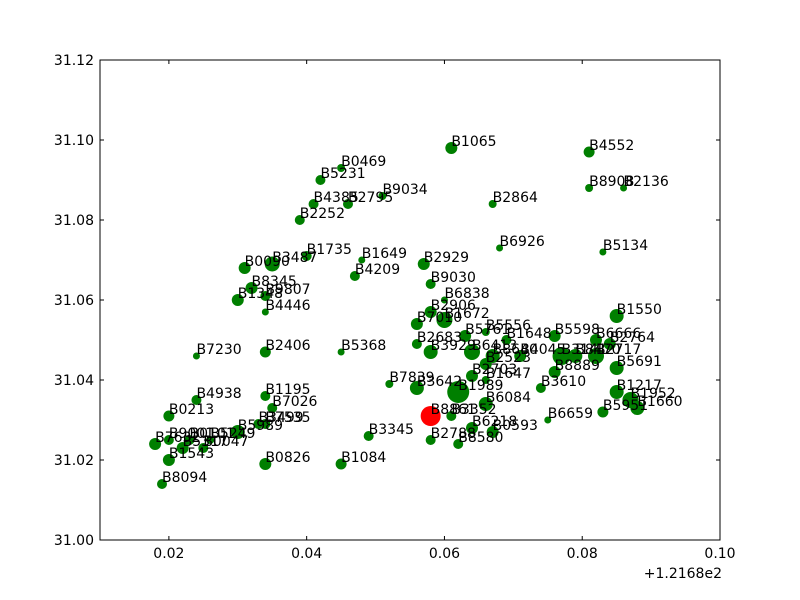 Image resolution: width=800 pixels, height=600 pixels. What do you see at coordinates (618, 350) in the screenshot?
I see `point-label: B2717` at bounding box center [618, 350].